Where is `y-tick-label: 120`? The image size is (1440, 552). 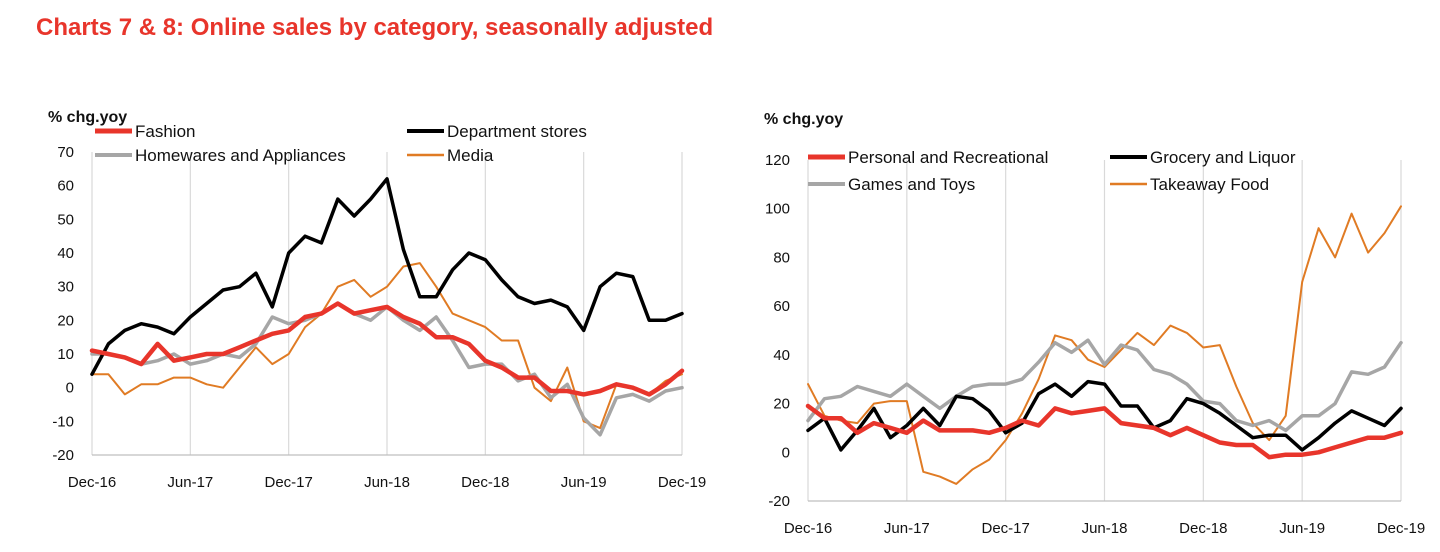
y-tick-label: 120 is located at coordinates (777, 160).